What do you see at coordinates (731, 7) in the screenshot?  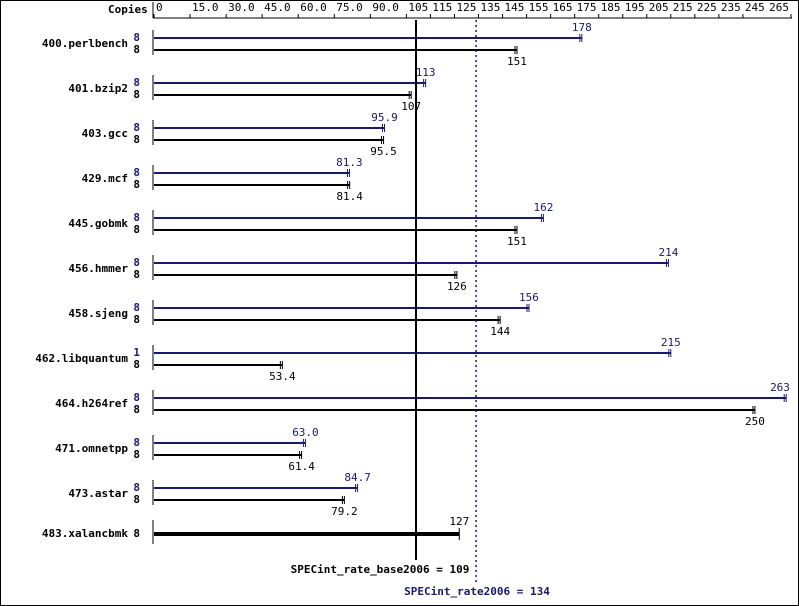 I see `x-tick-label: 235` at bounding box center [731, 7].